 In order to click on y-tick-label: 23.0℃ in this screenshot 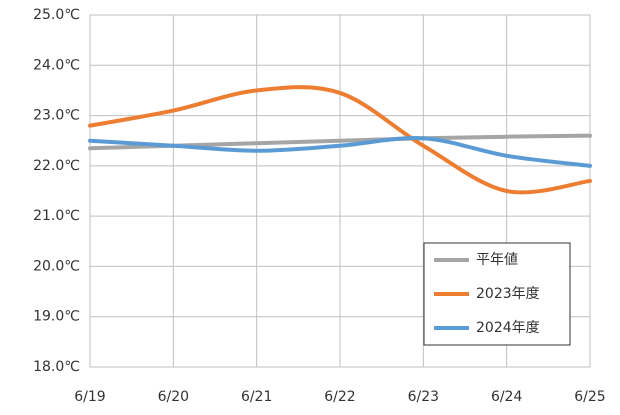, I will do `click(56, 116)`.